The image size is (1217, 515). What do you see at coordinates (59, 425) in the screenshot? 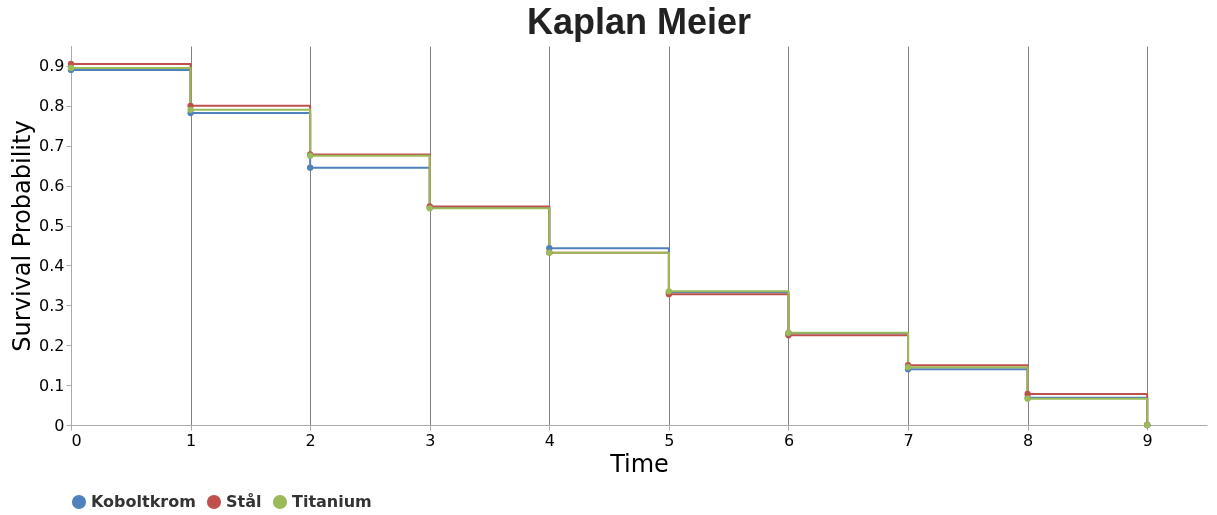
I see `y-tick-label: 0` at bounding box center [59, 425].